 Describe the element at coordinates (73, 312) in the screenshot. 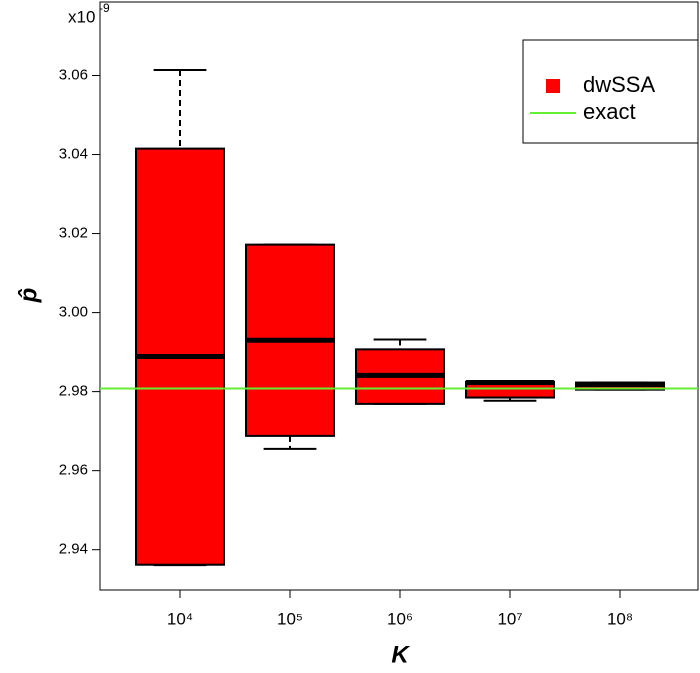

I see `y-tick-label: 3.00` at that location.